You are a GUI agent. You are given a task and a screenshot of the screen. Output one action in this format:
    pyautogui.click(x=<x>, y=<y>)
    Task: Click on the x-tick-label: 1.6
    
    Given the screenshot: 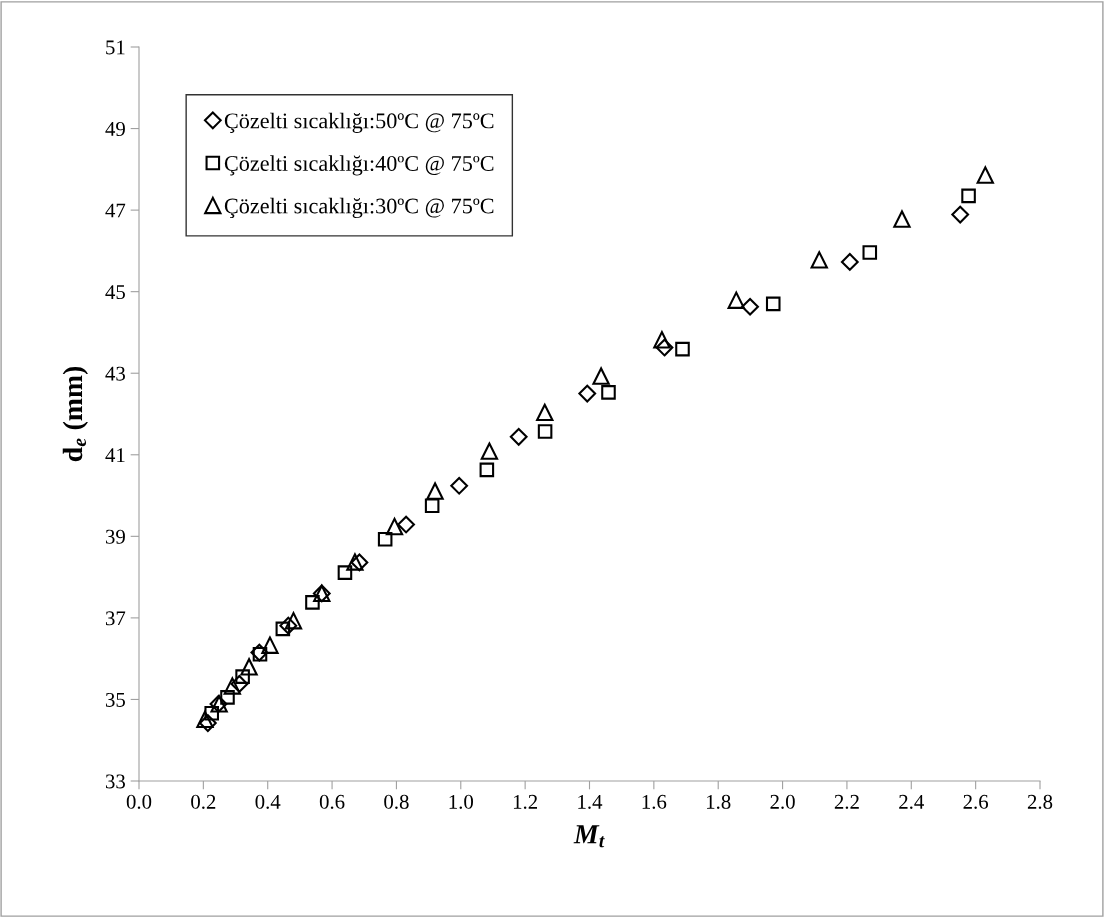 What is the action you would take?
    pyautogui.click(x=654, y=801)
    